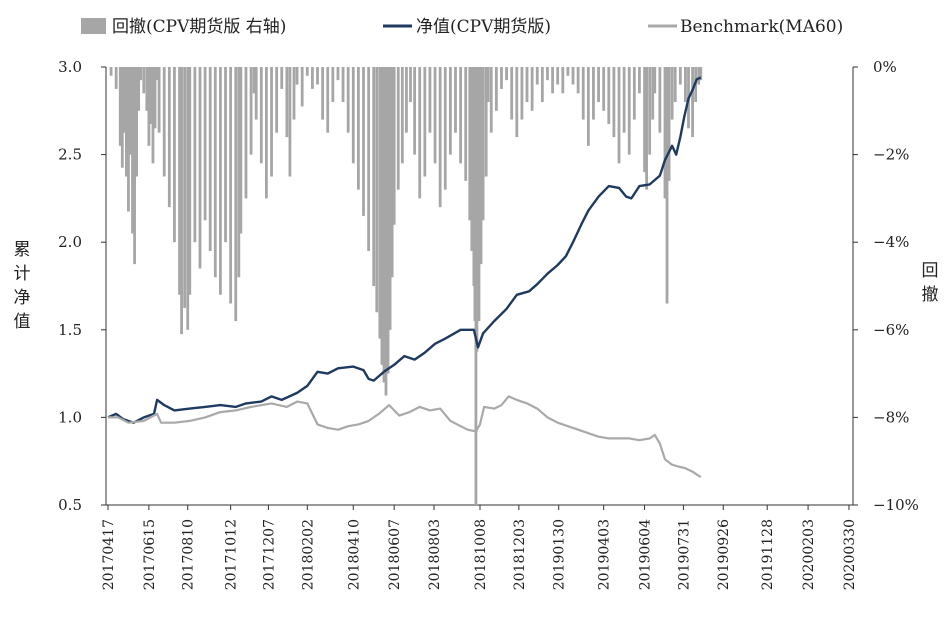 The image size is (948, 636). What do you see at coordinates (22, 322) in the screenshot?
I see `left-axis-title-char-4: 值` at bounding box center [22, 322].